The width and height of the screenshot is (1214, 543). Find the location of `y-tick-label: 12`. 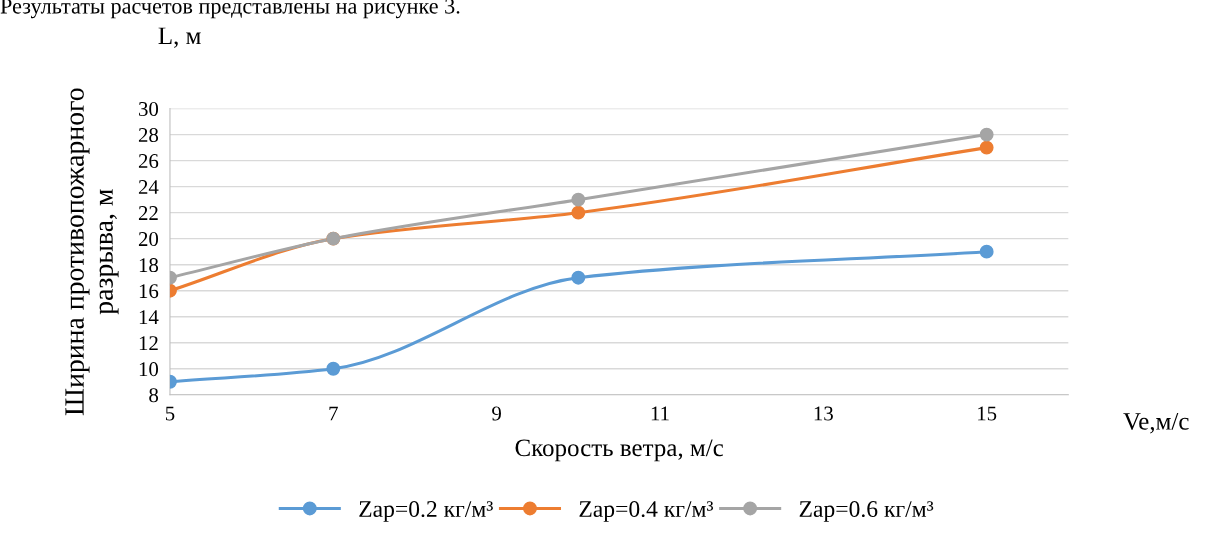

y-tick-label: 12 is located at coordinates (148, 343).